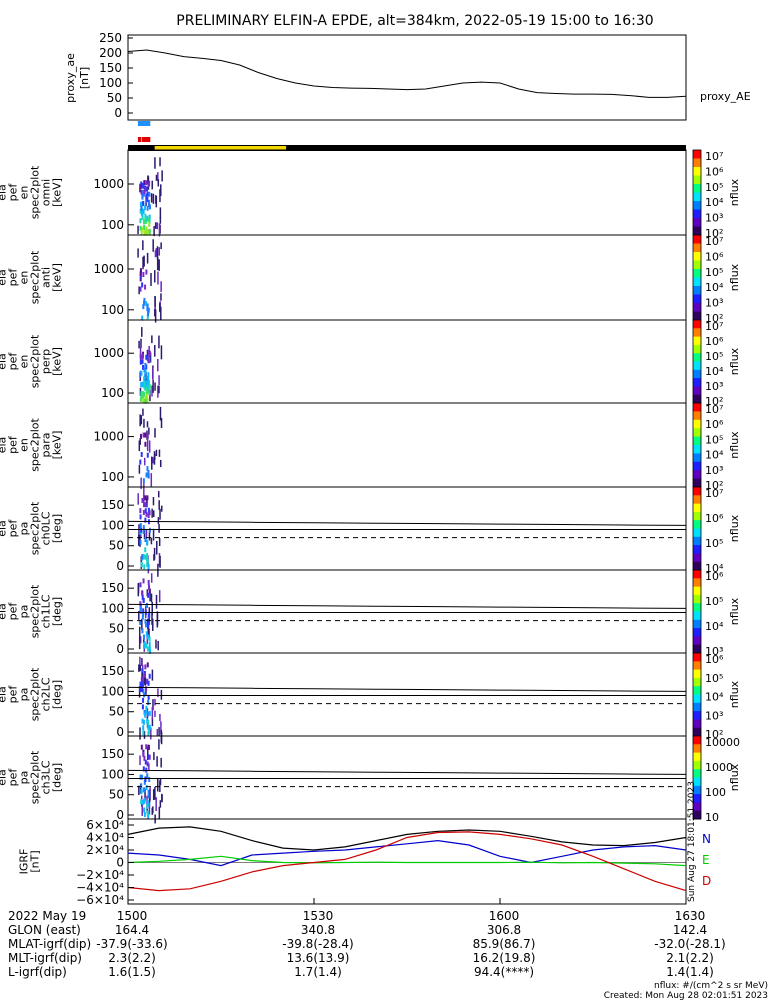 This screenshot has height=1000, width=775. Describe the element at coordinates (504, 944) in the screenshot. I see `footer-cell: 85.9(86.7)` at that location.